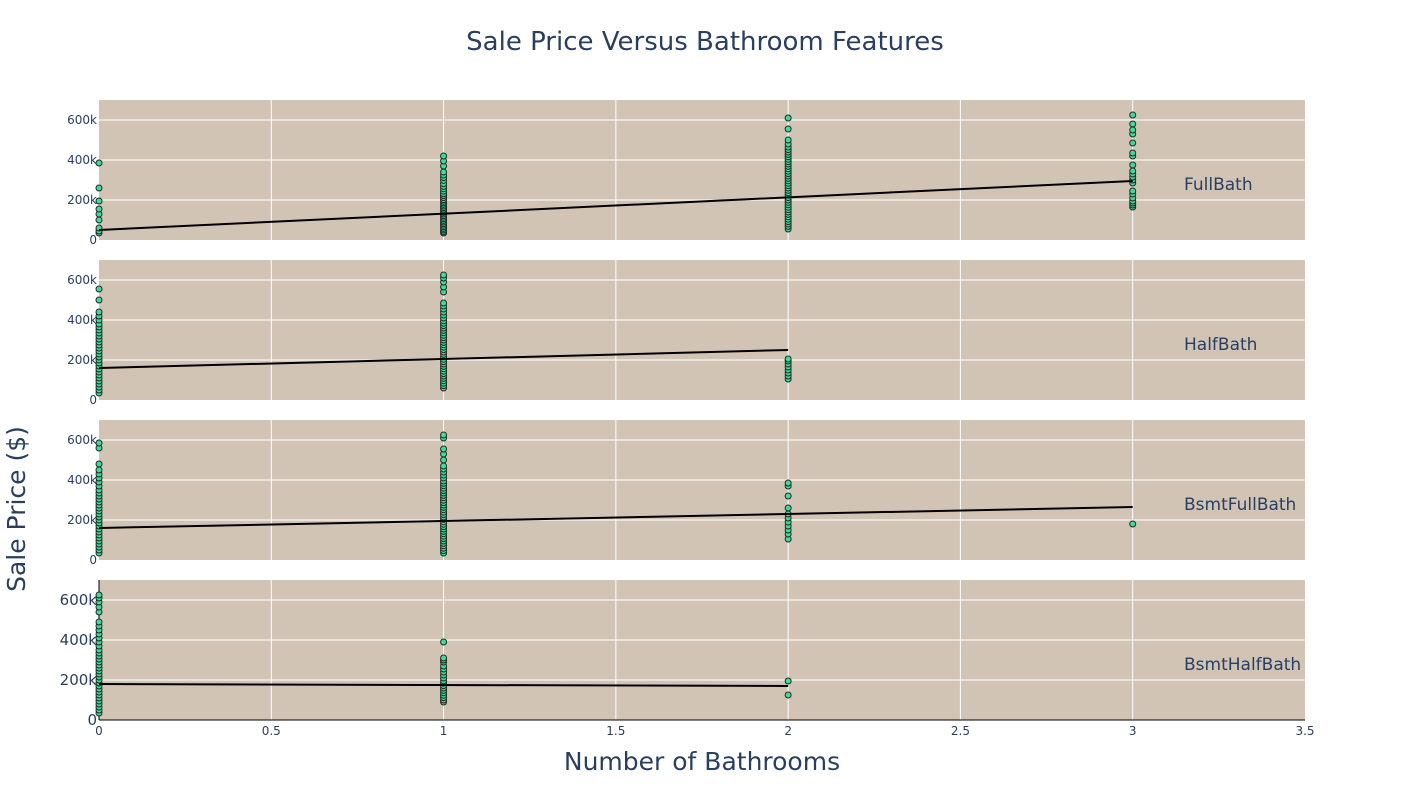  What do you see at coordinates (615, 731) in the screenshot?
I see `x-tick-label: 1.5` at bounding box center [615, 731].